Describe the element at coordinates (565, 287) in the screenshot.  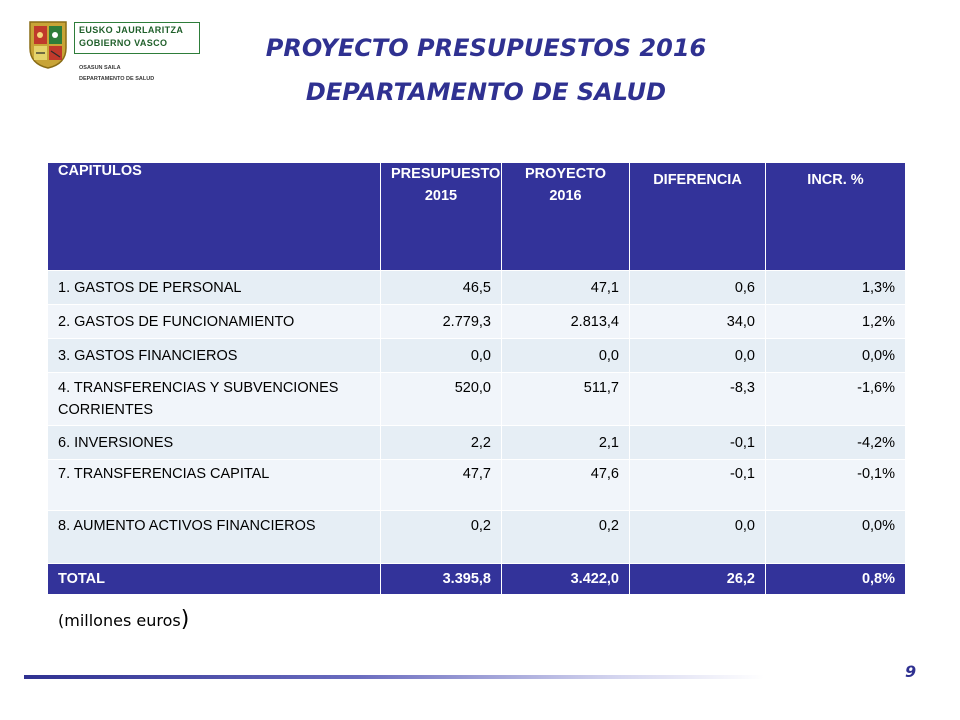
I see `cell-proyecto: 47,1` at that location.